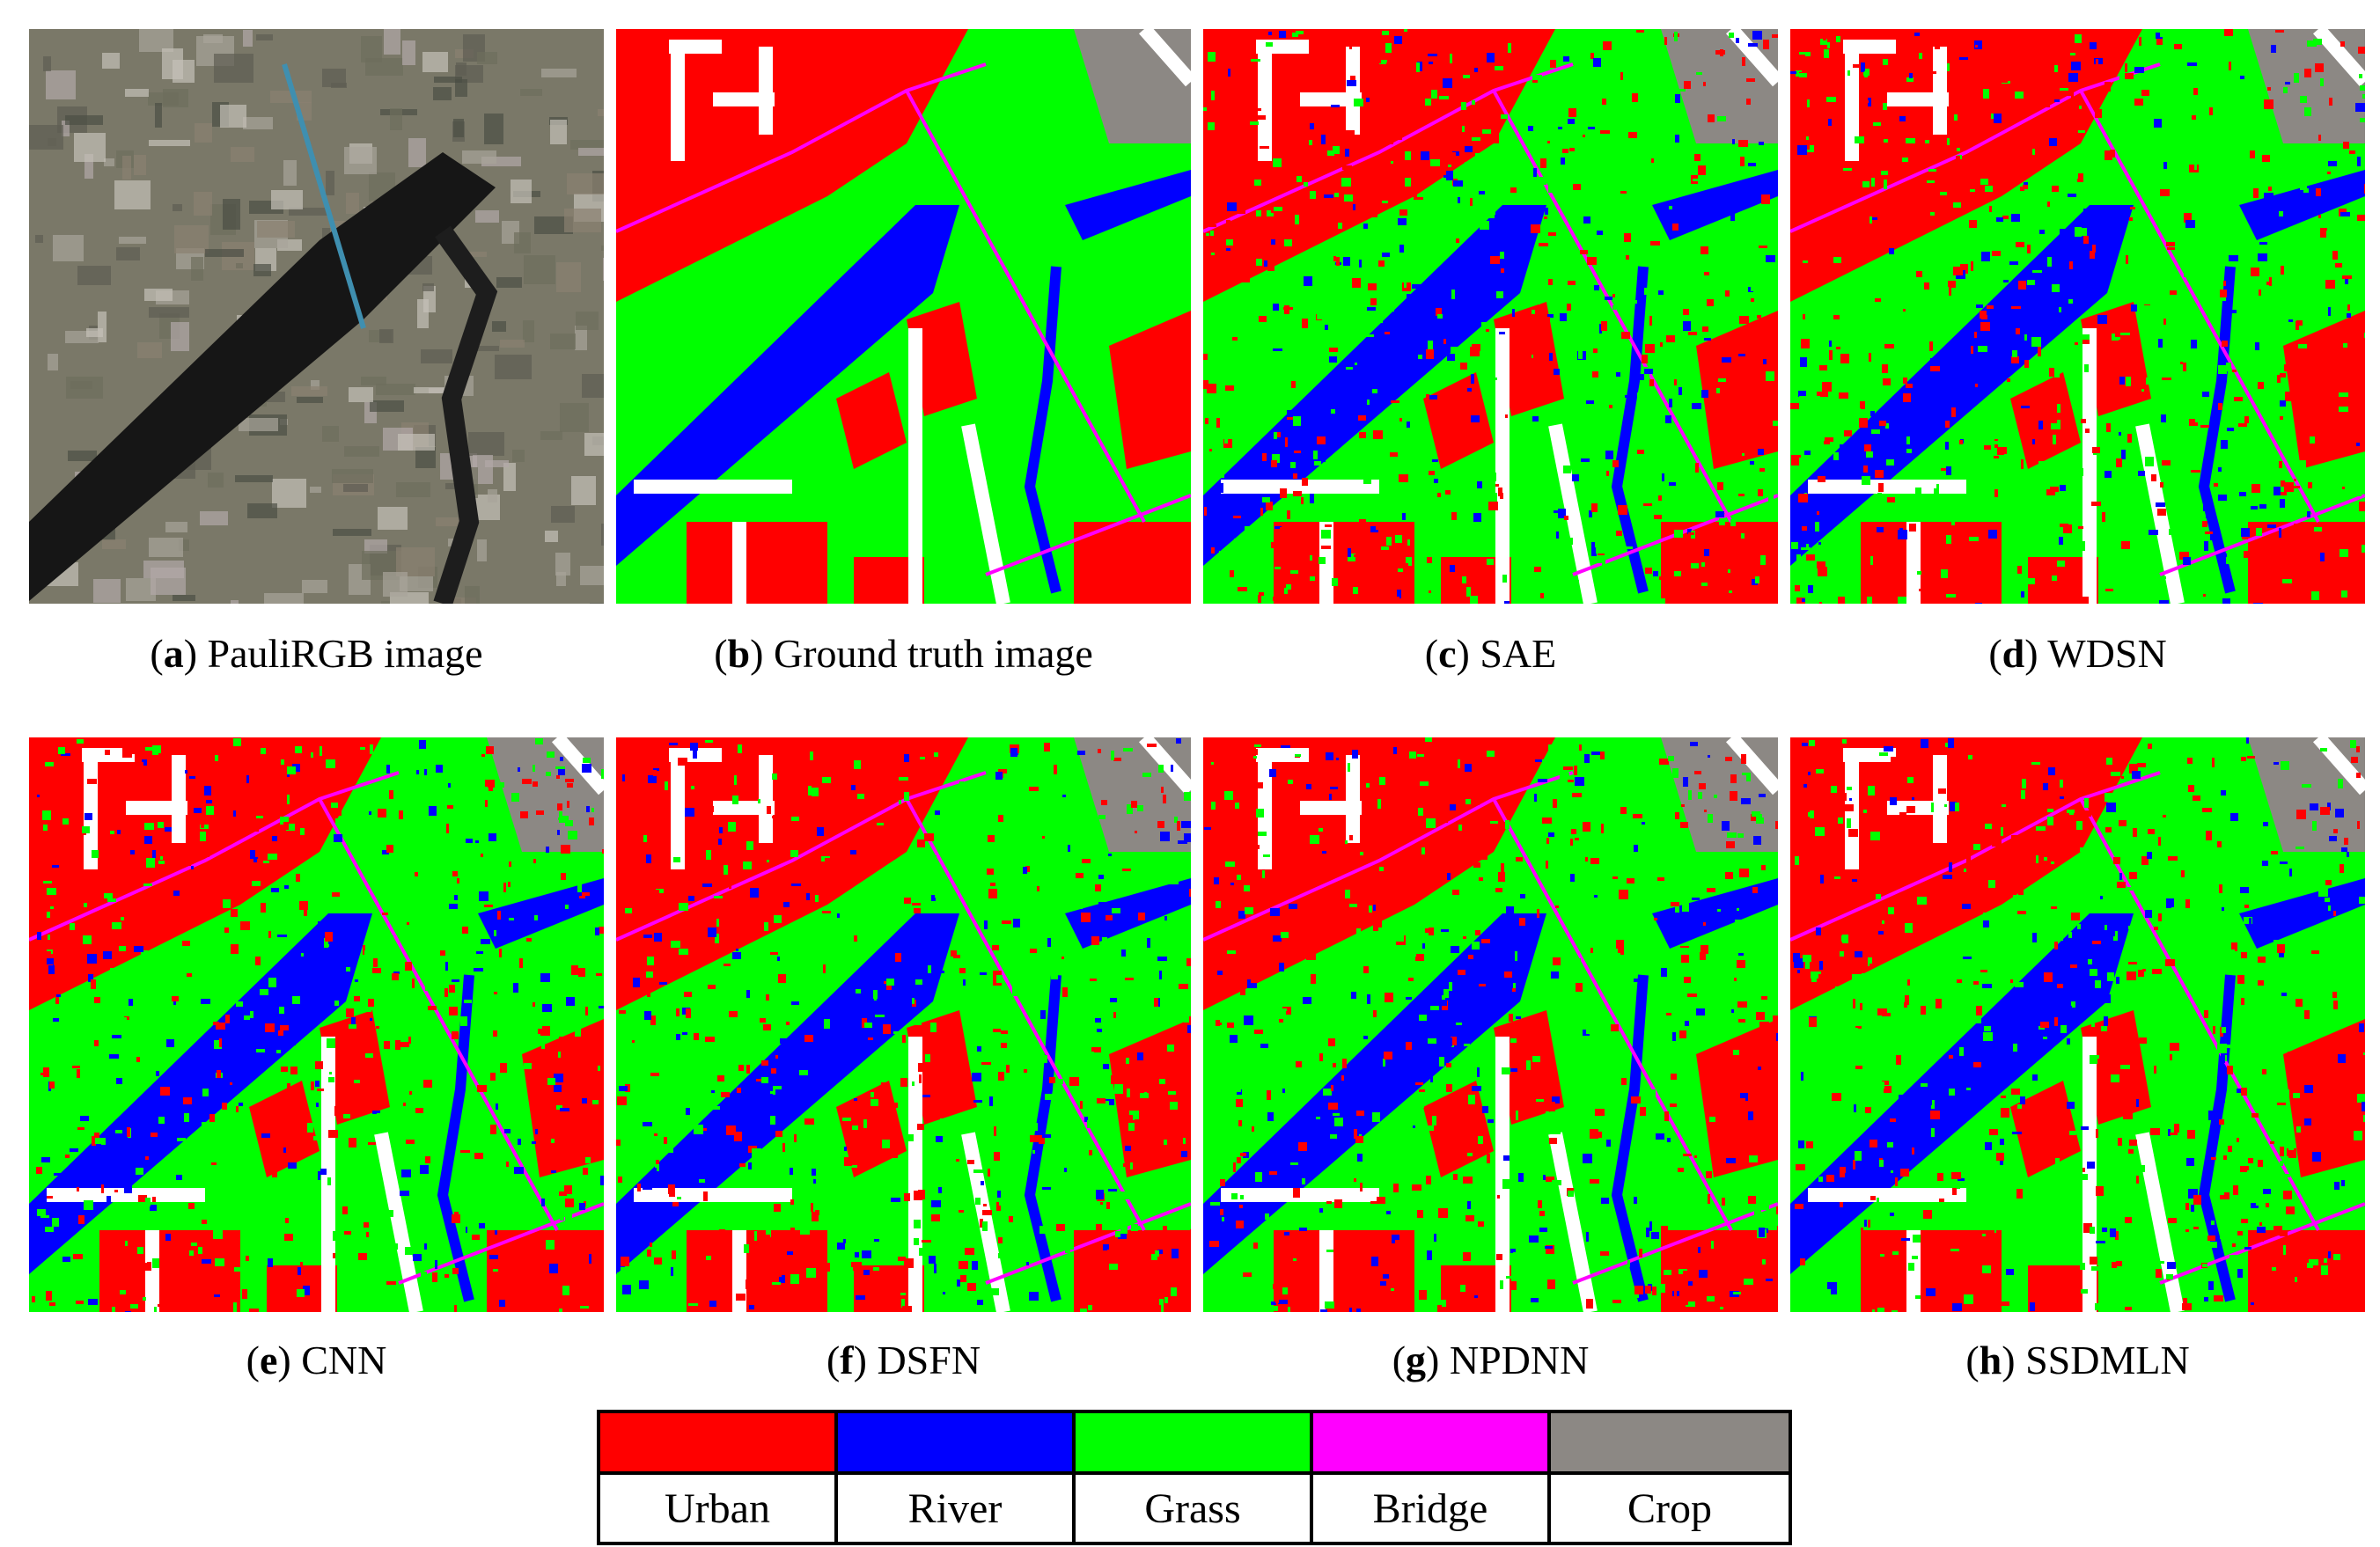  I want to click on map-h, so click(2077, 1024).